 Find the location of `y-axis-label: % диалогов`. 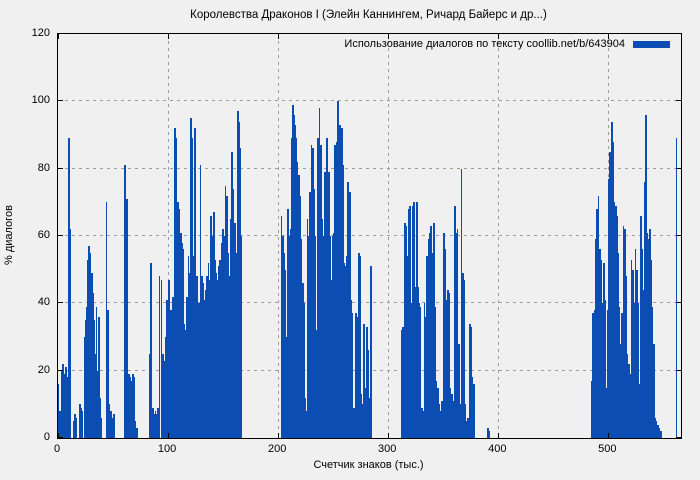

y-axis-label: % диалогов is located at coordinates (9, 235).